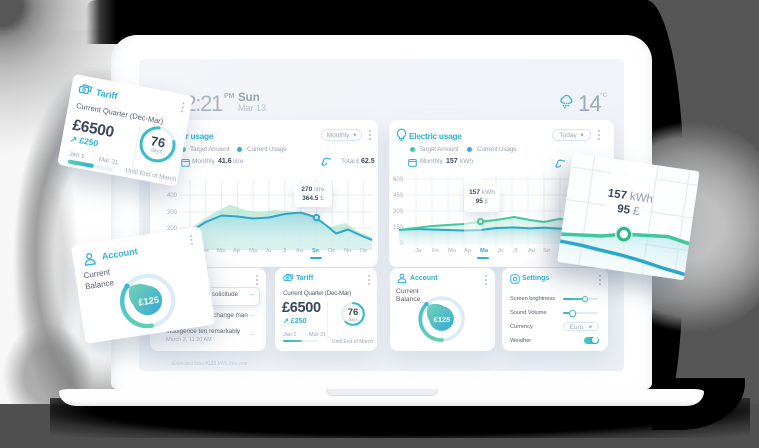 This screenshot has height=448, width=759. Describe the element at coordinates (398, 180) in the screenshot. I see `svg-text: 600` at that location.